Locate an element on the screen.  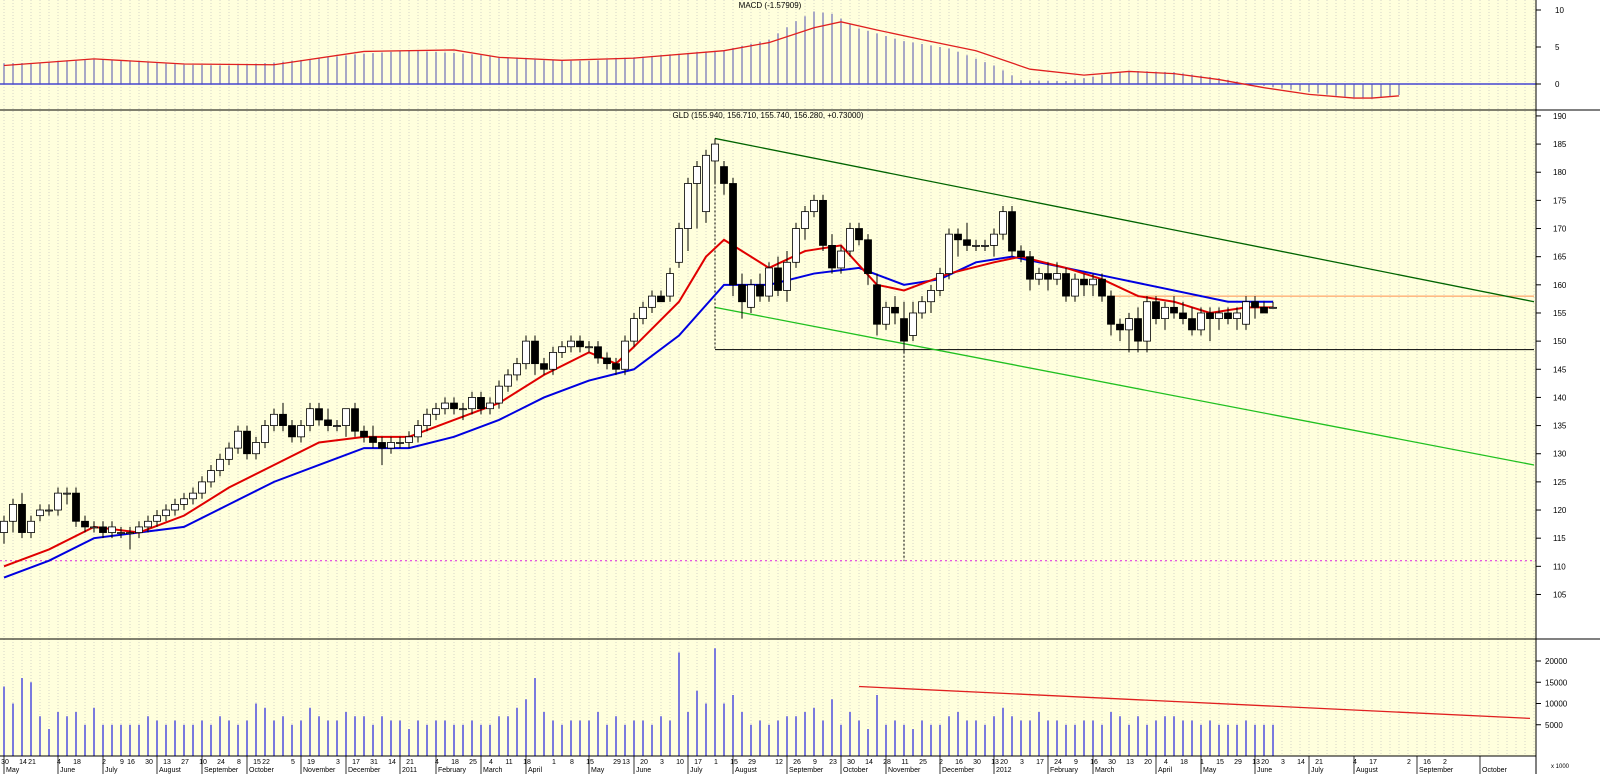
x-month-label: April is located at coordinates (535, 770).